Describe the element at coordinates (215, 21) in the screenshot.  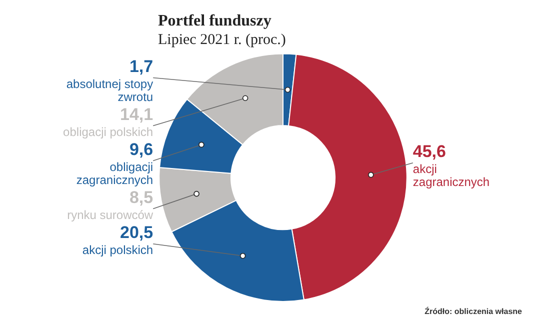
I see `chart-title: Portfel funduszy` at that location.